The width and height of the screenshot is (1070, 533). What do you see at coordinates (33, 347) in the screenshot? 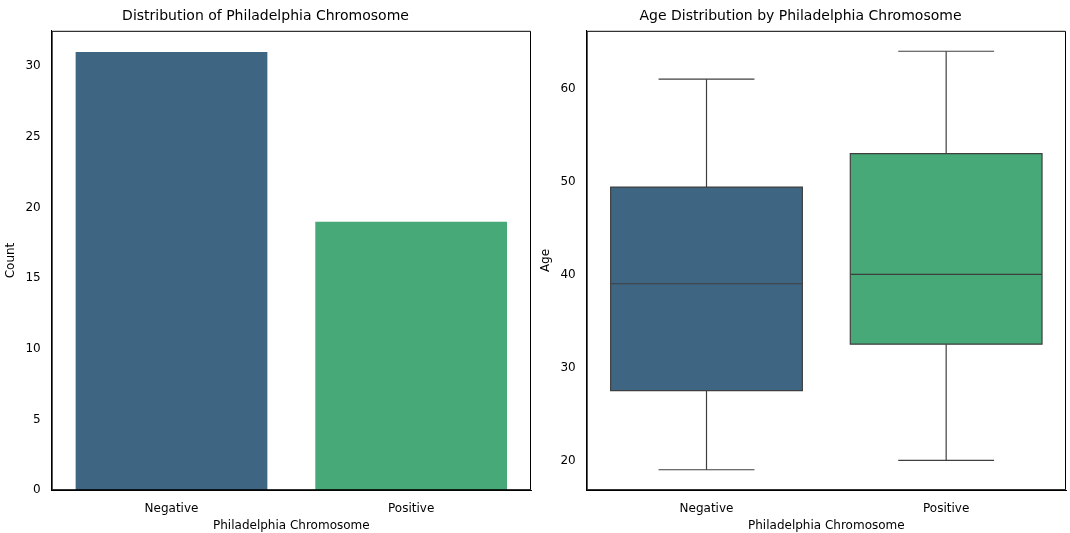
I see `y-tick-label: 10` at bounding box center [33, 347].